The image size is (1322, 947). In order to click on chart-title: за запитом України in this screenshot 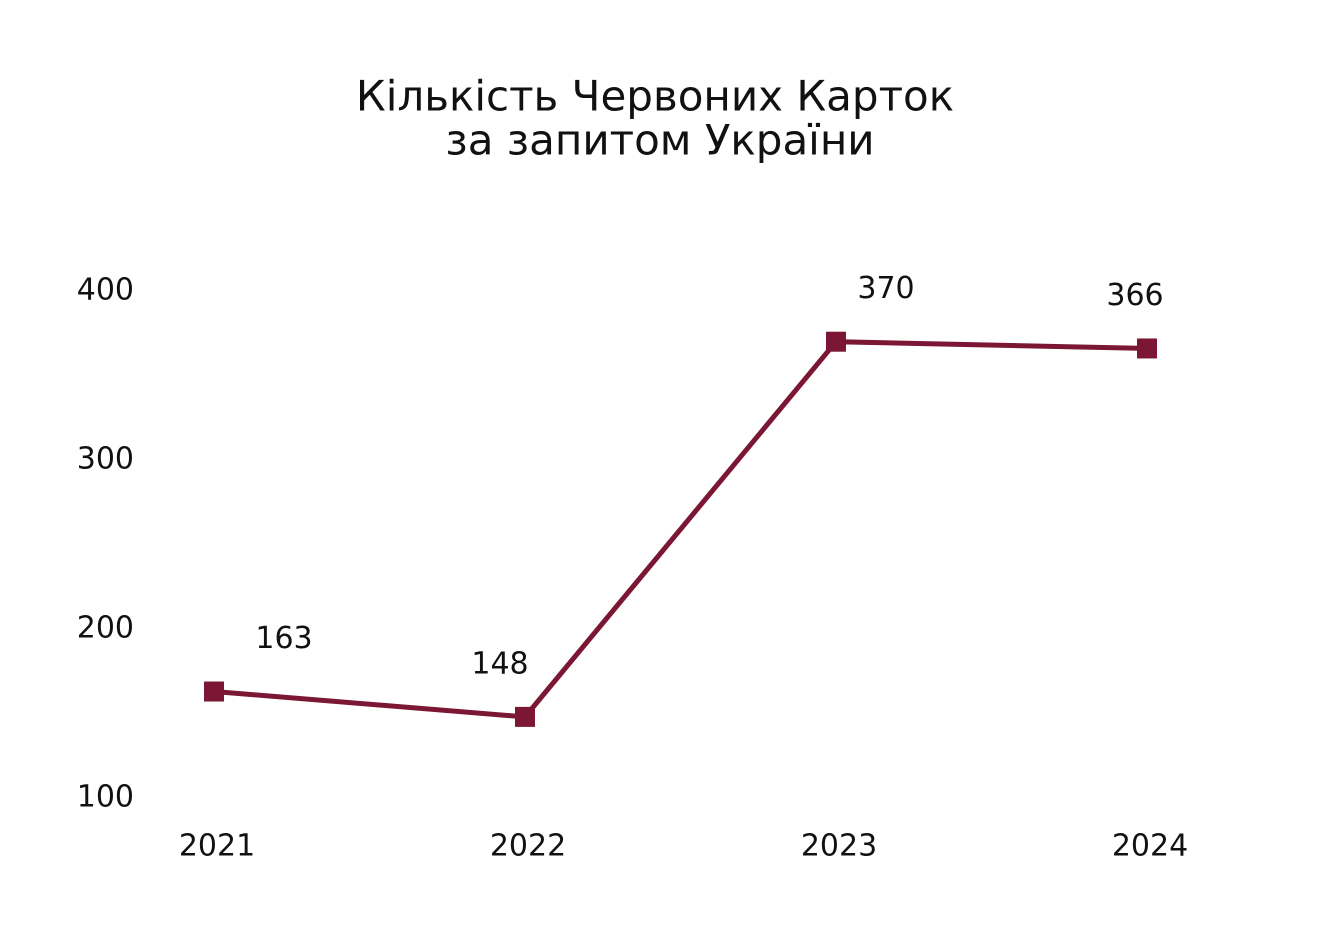, I will do `click(659, 140)`.